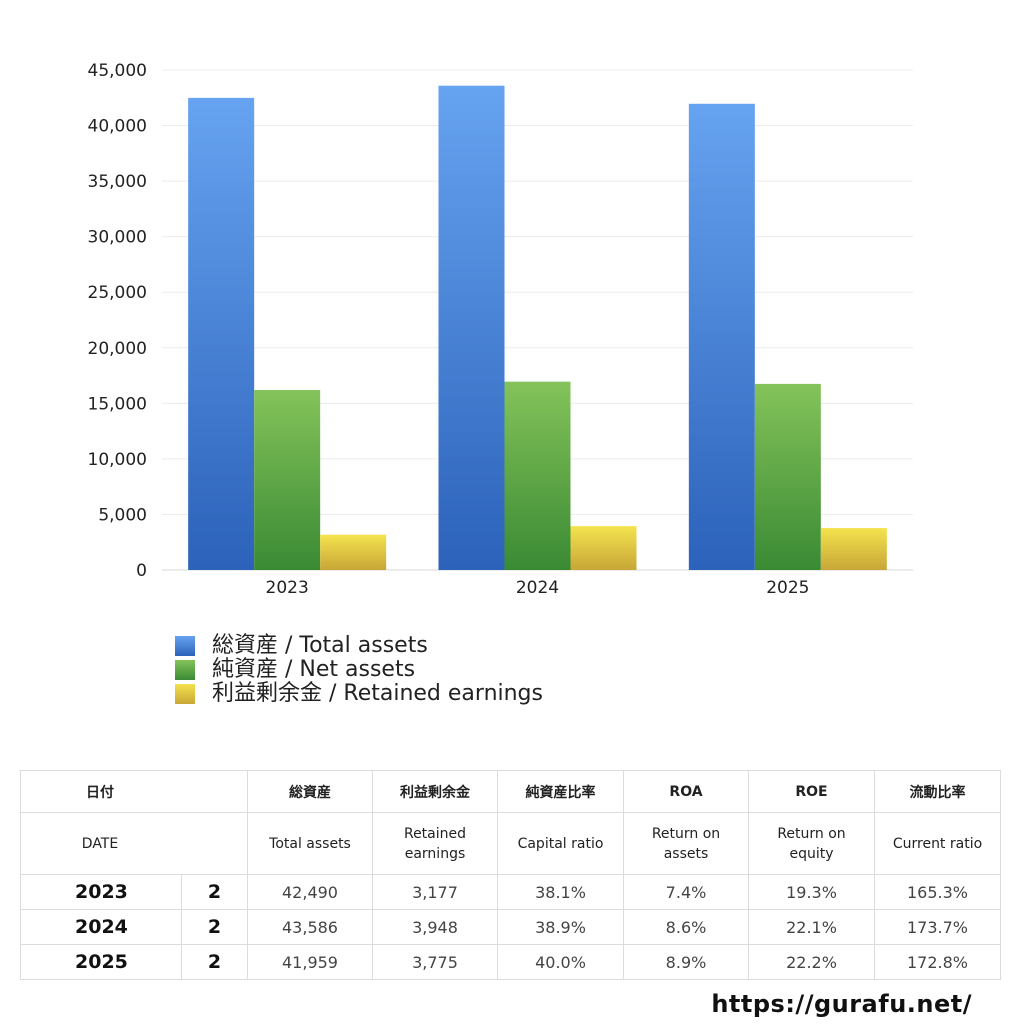 The width and height of the screenshot is (1024, 1024). I want to click on row-roa: 7.4%, so click(686, 892).